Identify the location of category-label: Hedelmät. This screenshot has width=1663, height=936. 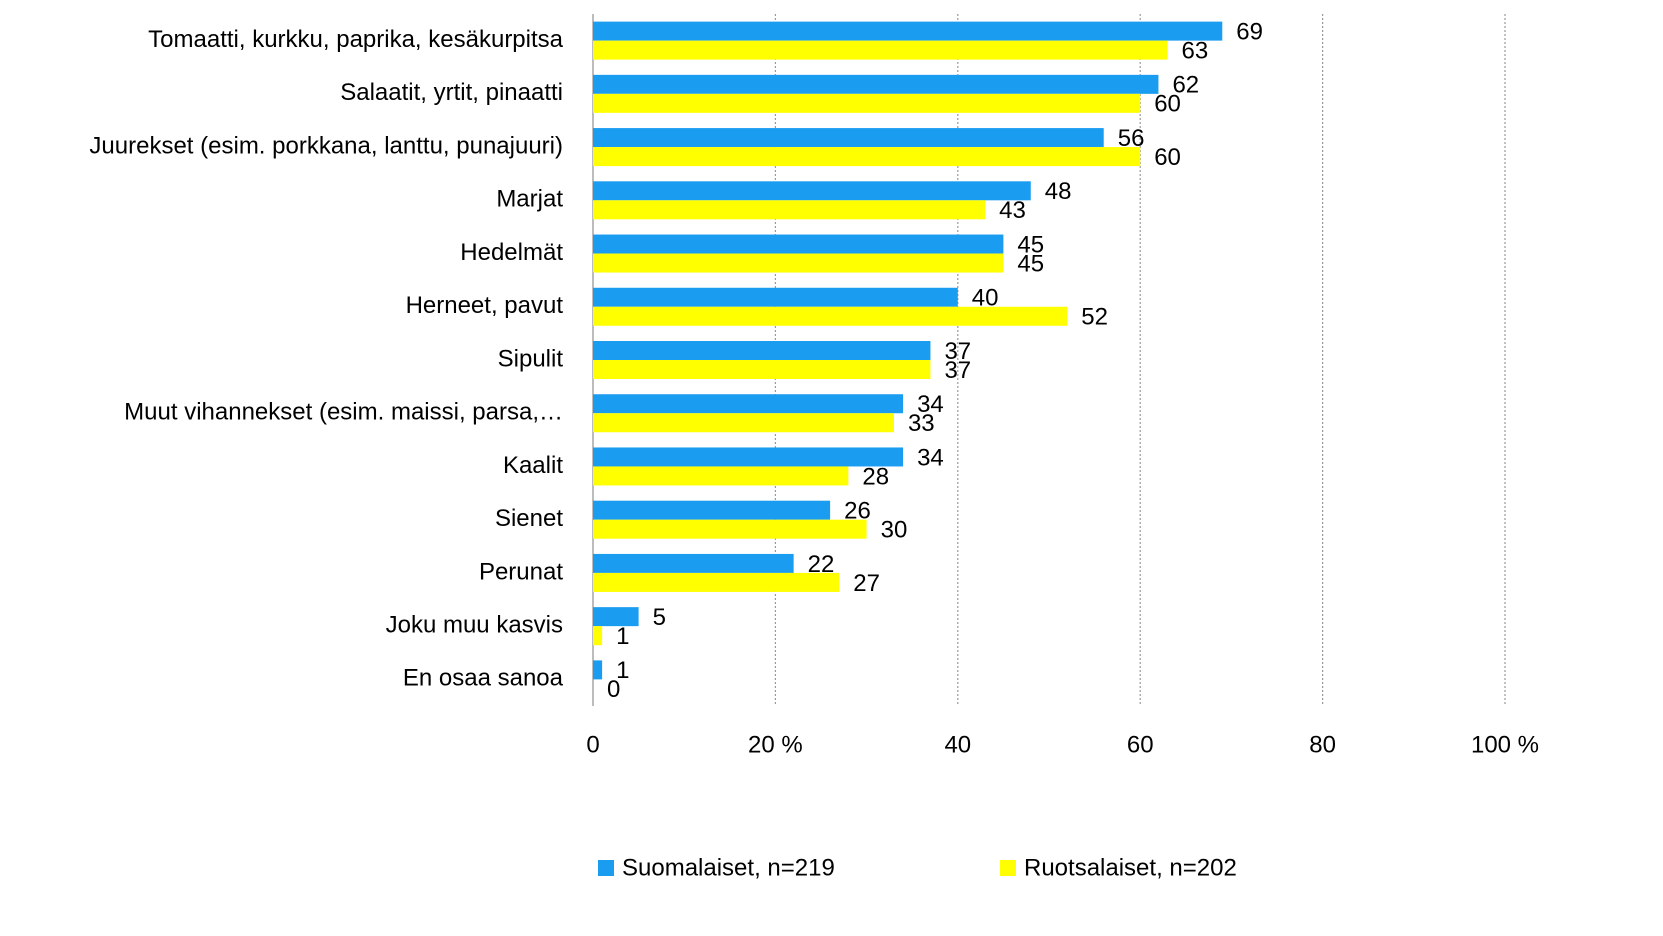
(511, 252).